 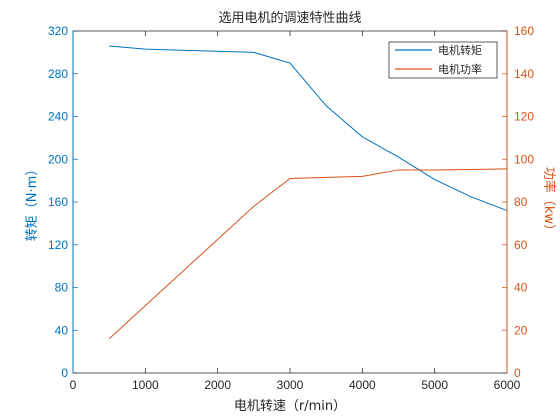 I want to click on y-right-tick-label: 60, so click(x=521, y=245).